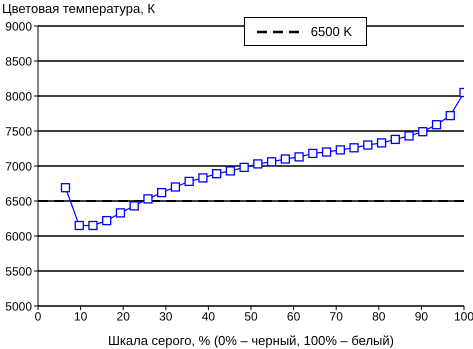 Image resolution: width=473 pixels, height=349 pixels. Describe the element at coordinates (18, 271) in the screenshot. I see `y-tick-label: 5500` at that location.